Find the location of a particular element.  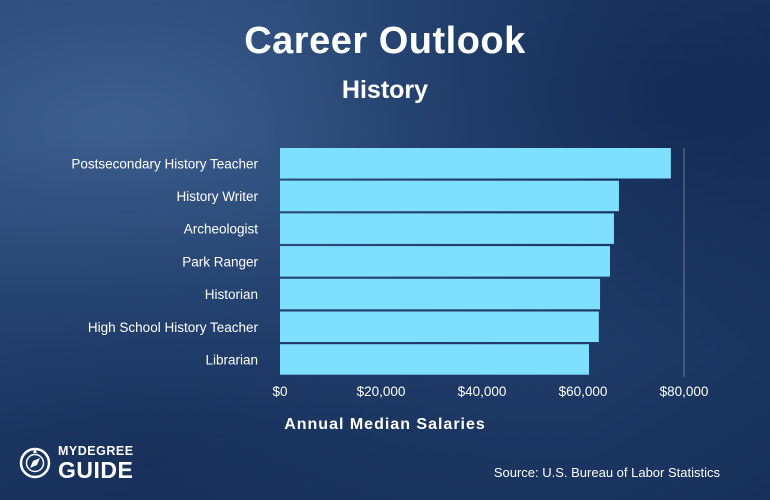

x-tick-label: $20,000 is located at coordinates (381, 391).